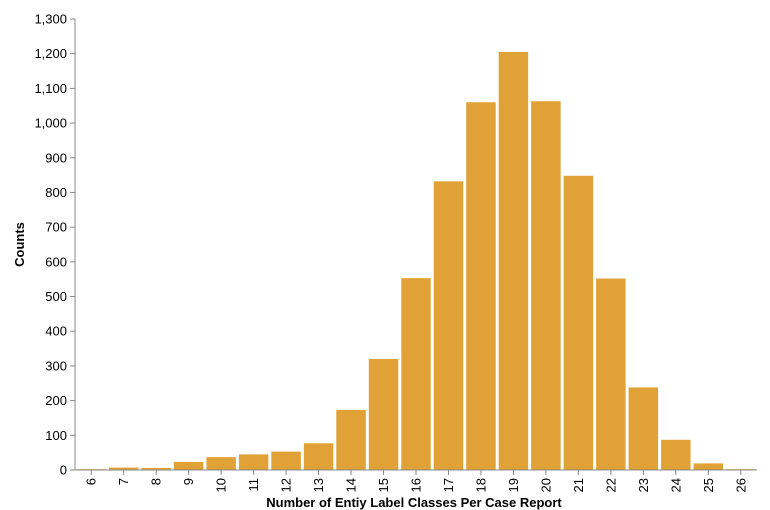 The height and width of the screenshot is (510, 770). Describe the element at coordinates (56, 157) in the screenshot. I see `y-tick-label: 900` at that location.